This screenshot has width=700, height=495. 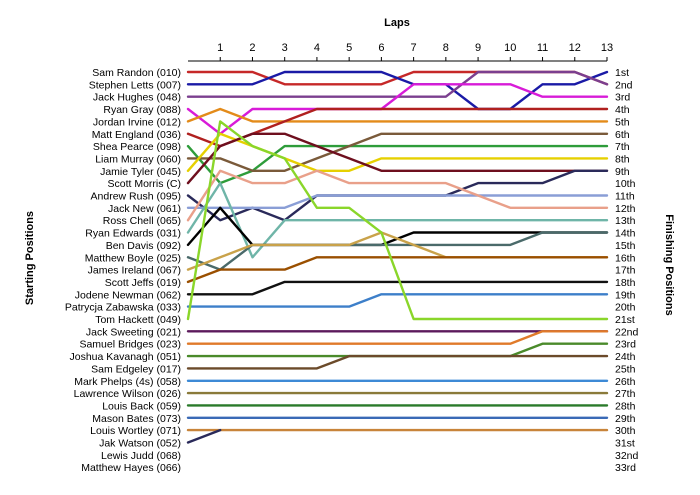 What do you see at coordinates (136, 135) in the screenshot?
I see `starting-driver-label: Matt England (036)` at bounding box center [136, 135].